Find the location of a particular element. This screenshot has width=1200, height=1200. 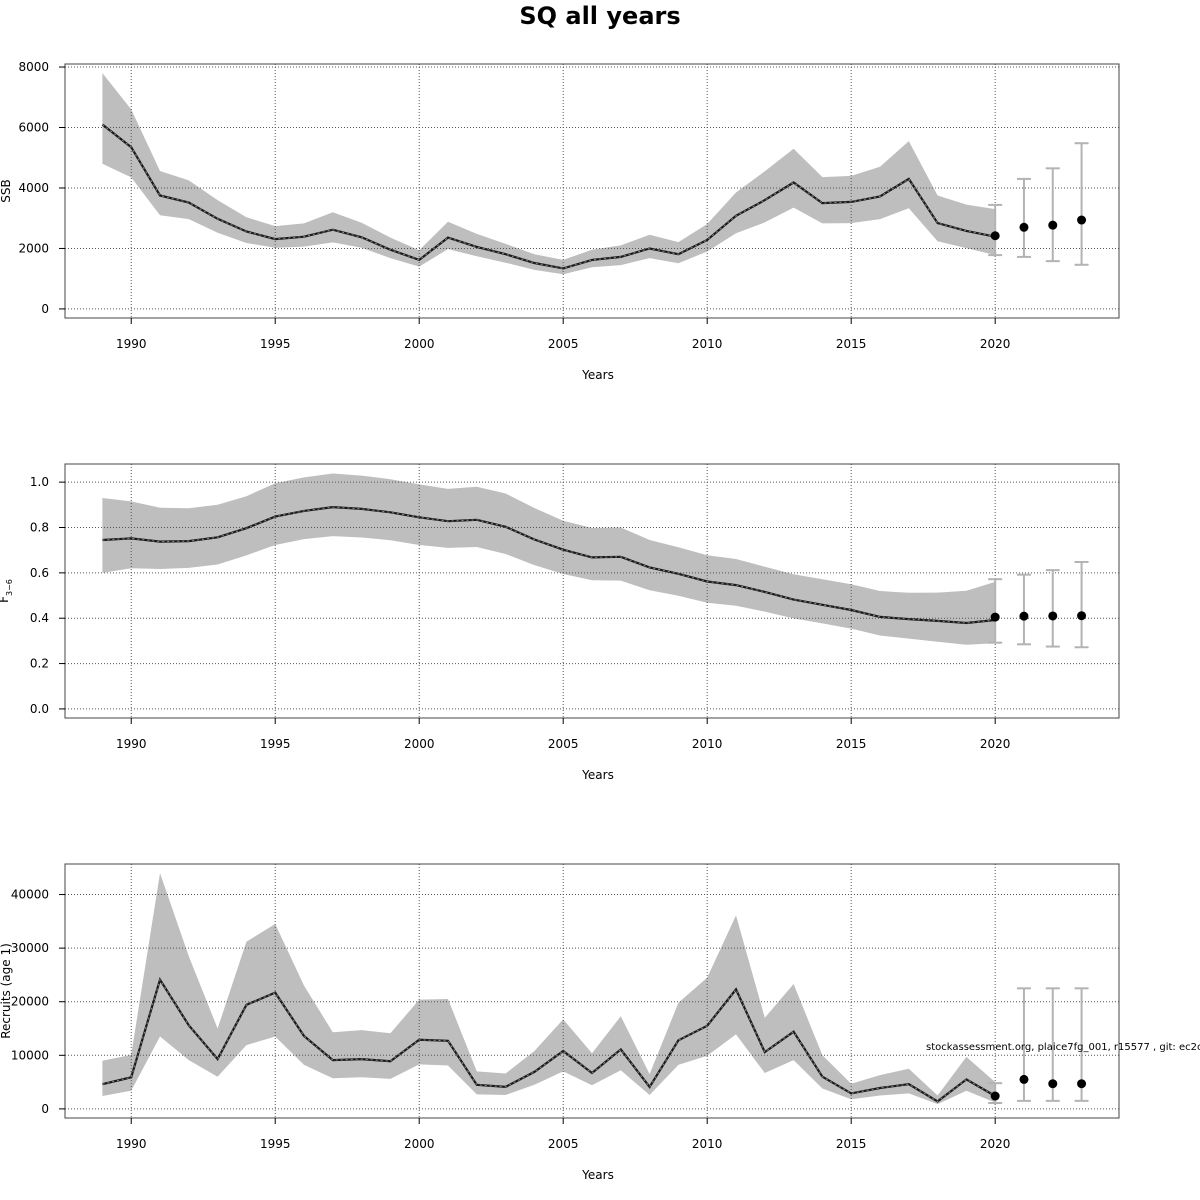

y-tick-label: 8000 is located at coordinates (33, 67).